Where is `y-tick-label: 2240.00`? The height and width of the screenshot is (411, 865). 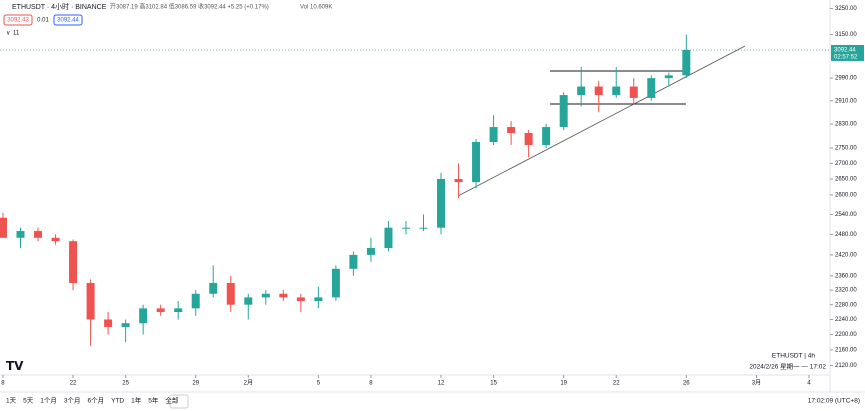 y-tick-label: 2240.00 is located at coordinates (846, 320).